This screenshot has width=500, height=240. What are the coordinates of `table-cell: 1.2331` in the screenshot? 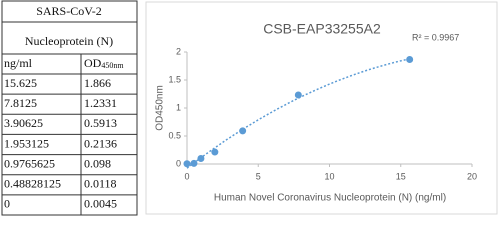 It's located at (100, 103).